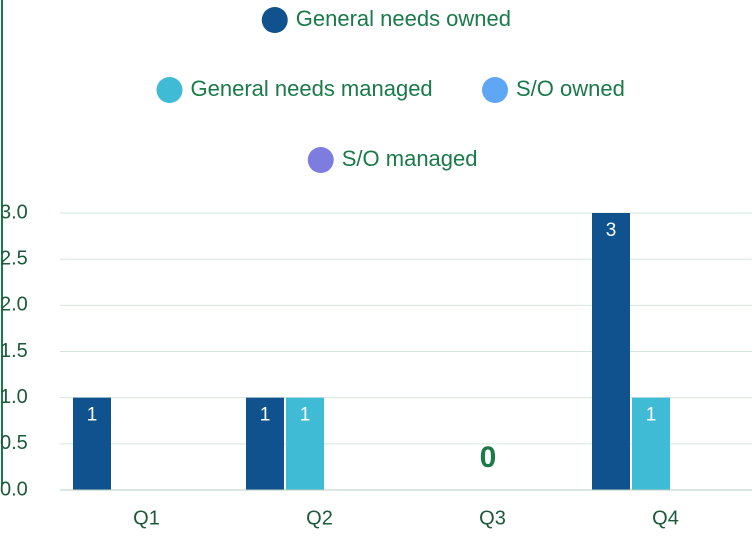 This screenshot has width=756, height=536. I want to click on legend-label: General needs owned, so click(403, 18).